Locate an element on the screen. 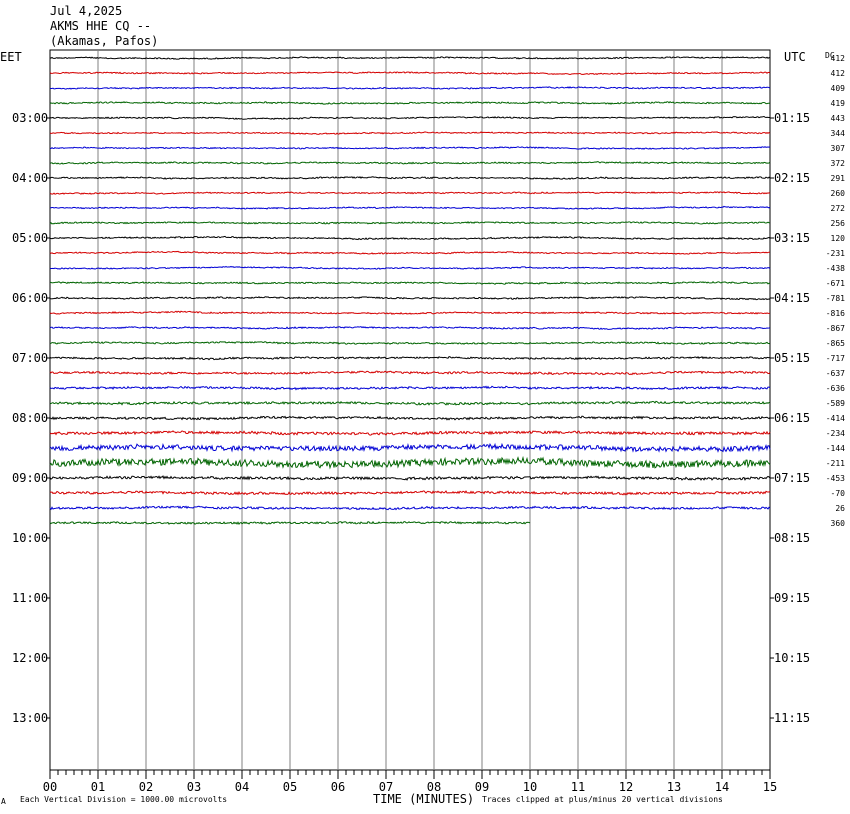 This screenshot has width=850, height=814. right-time-label: 07:15 is located at coordinates (792, 478).